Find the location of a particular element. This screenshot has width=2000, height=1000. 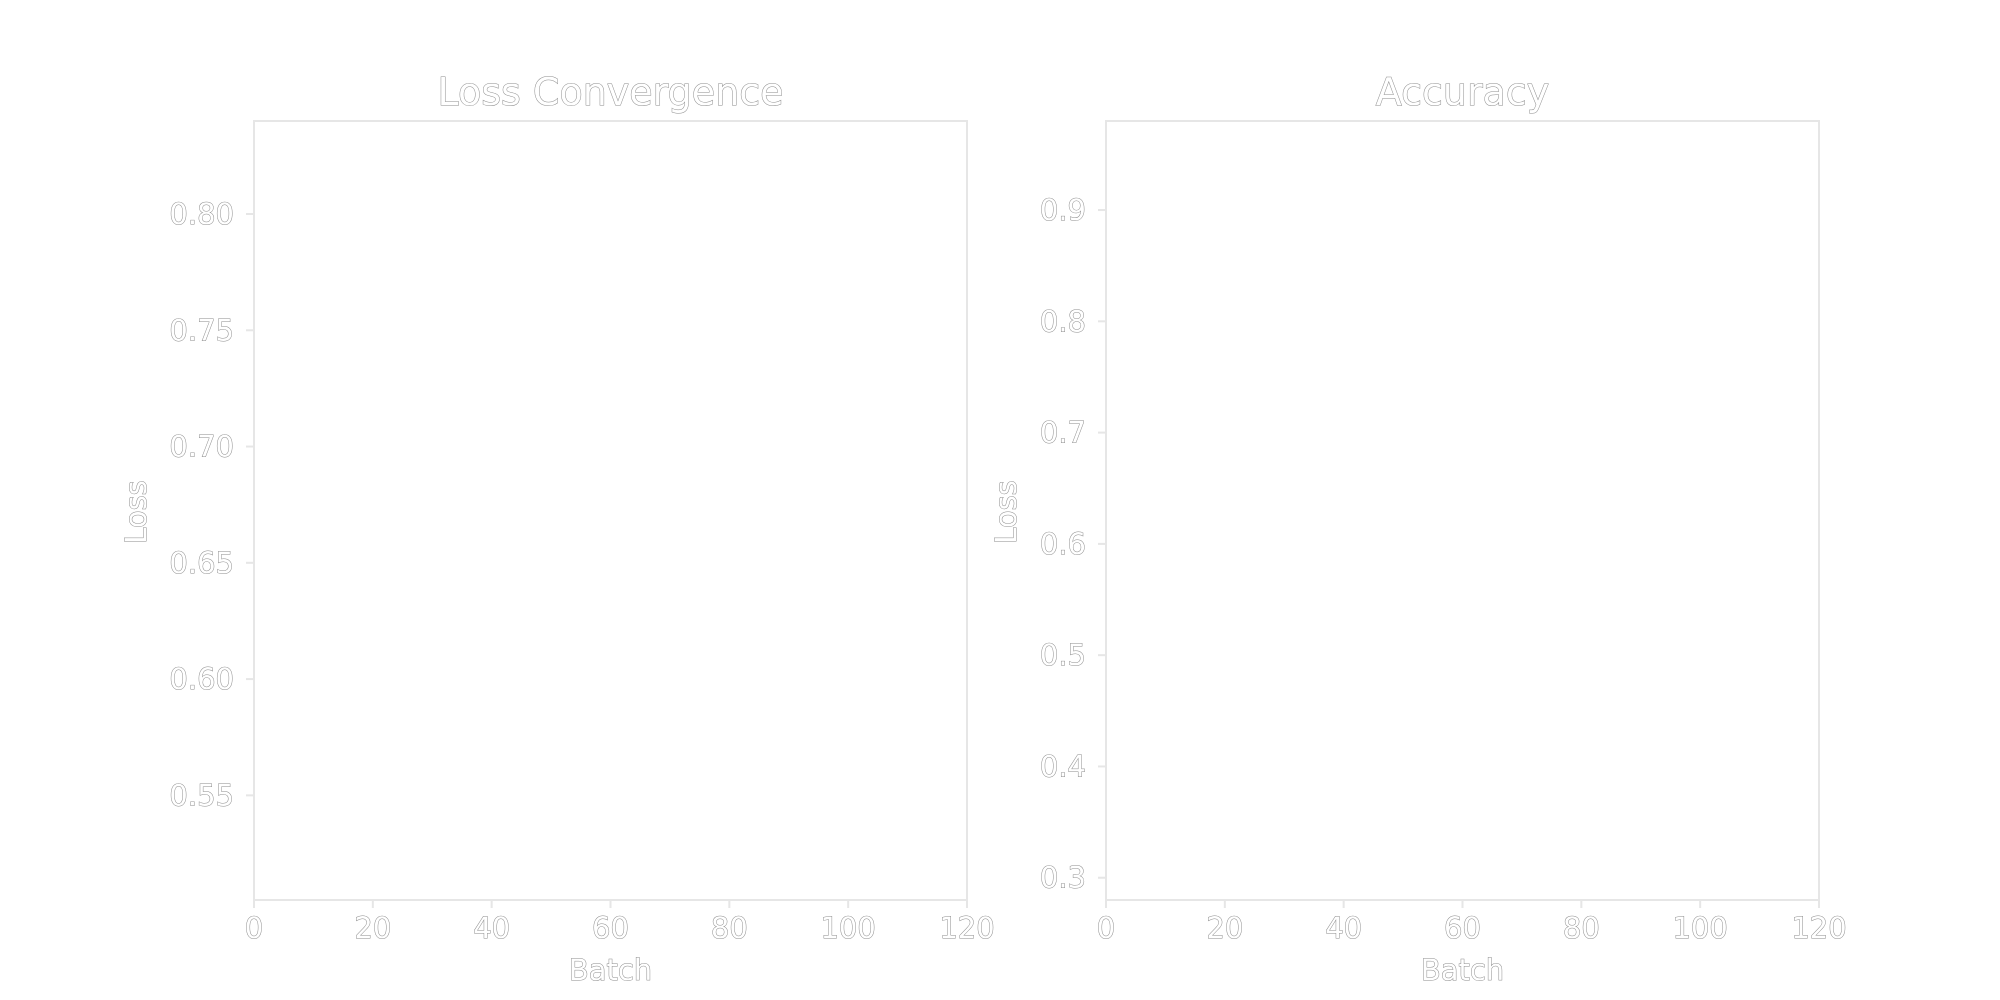

y-tick-label: 0.65 is located at coordinates (201, 563).